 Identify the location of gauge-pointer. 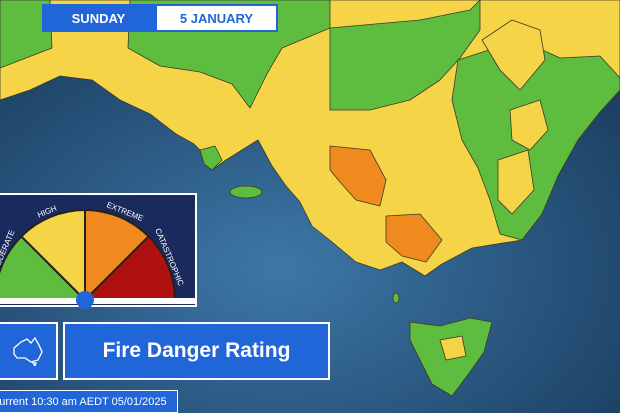
(85, 300).